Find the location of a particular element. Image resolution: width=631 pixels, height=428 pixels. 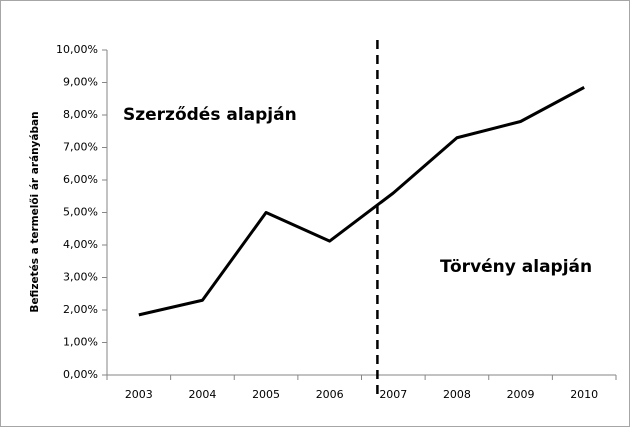

x-tick-label: 2006 is located at coordinates (330, 394).